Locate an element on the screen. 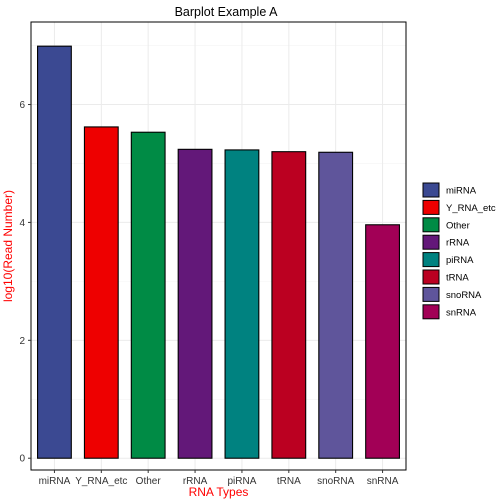 The image size is (504, 504). x-tick-label: rRNA is located at coordinates (195, 481).